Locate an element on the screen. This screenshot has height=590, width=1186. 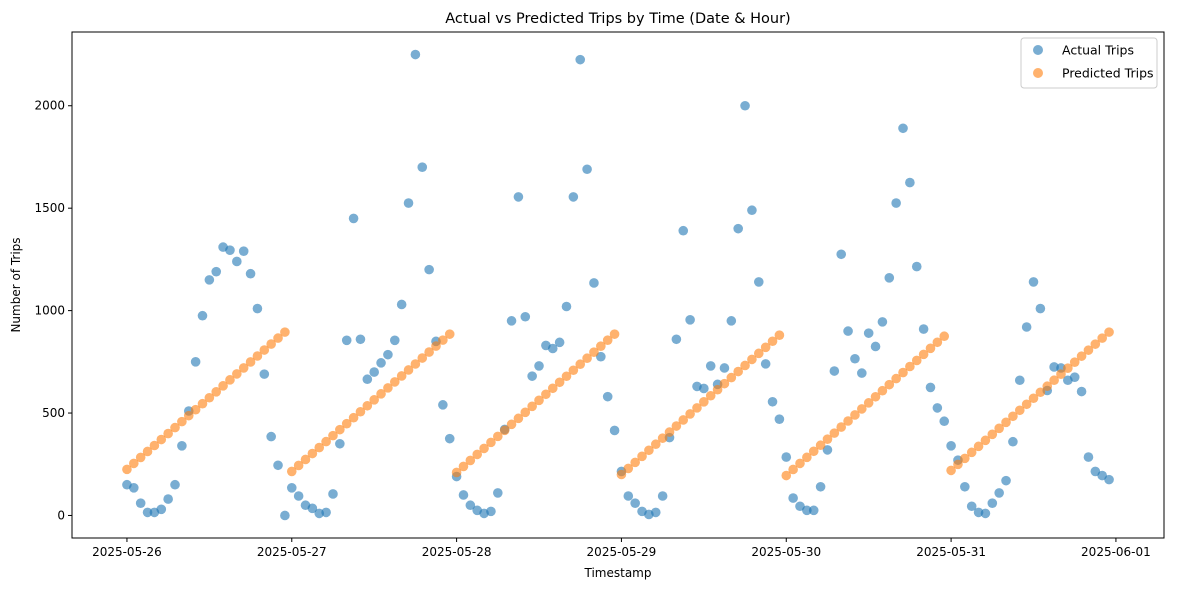
y-tick-label: 1000 is located at coordinates (49, 311).